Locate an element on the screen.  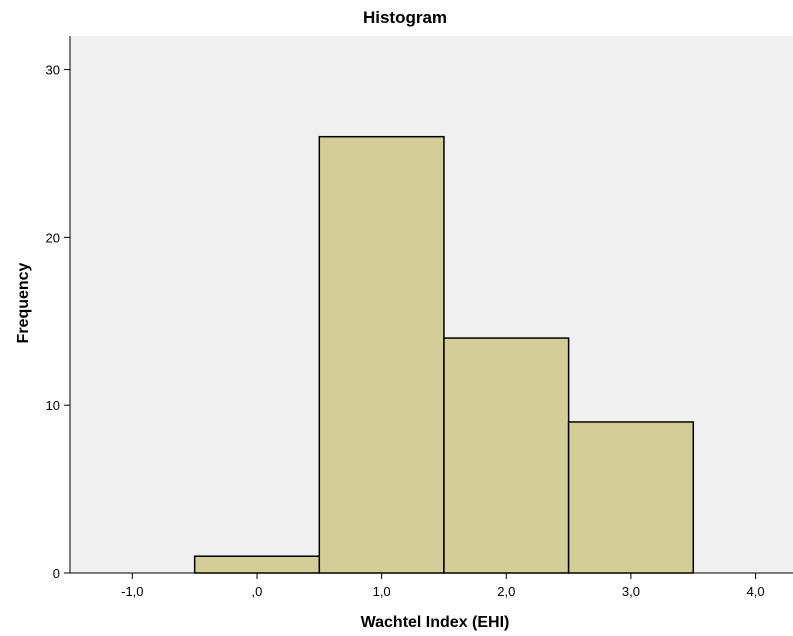
y-tick-label: 20 is located at coordinates (53, 237).